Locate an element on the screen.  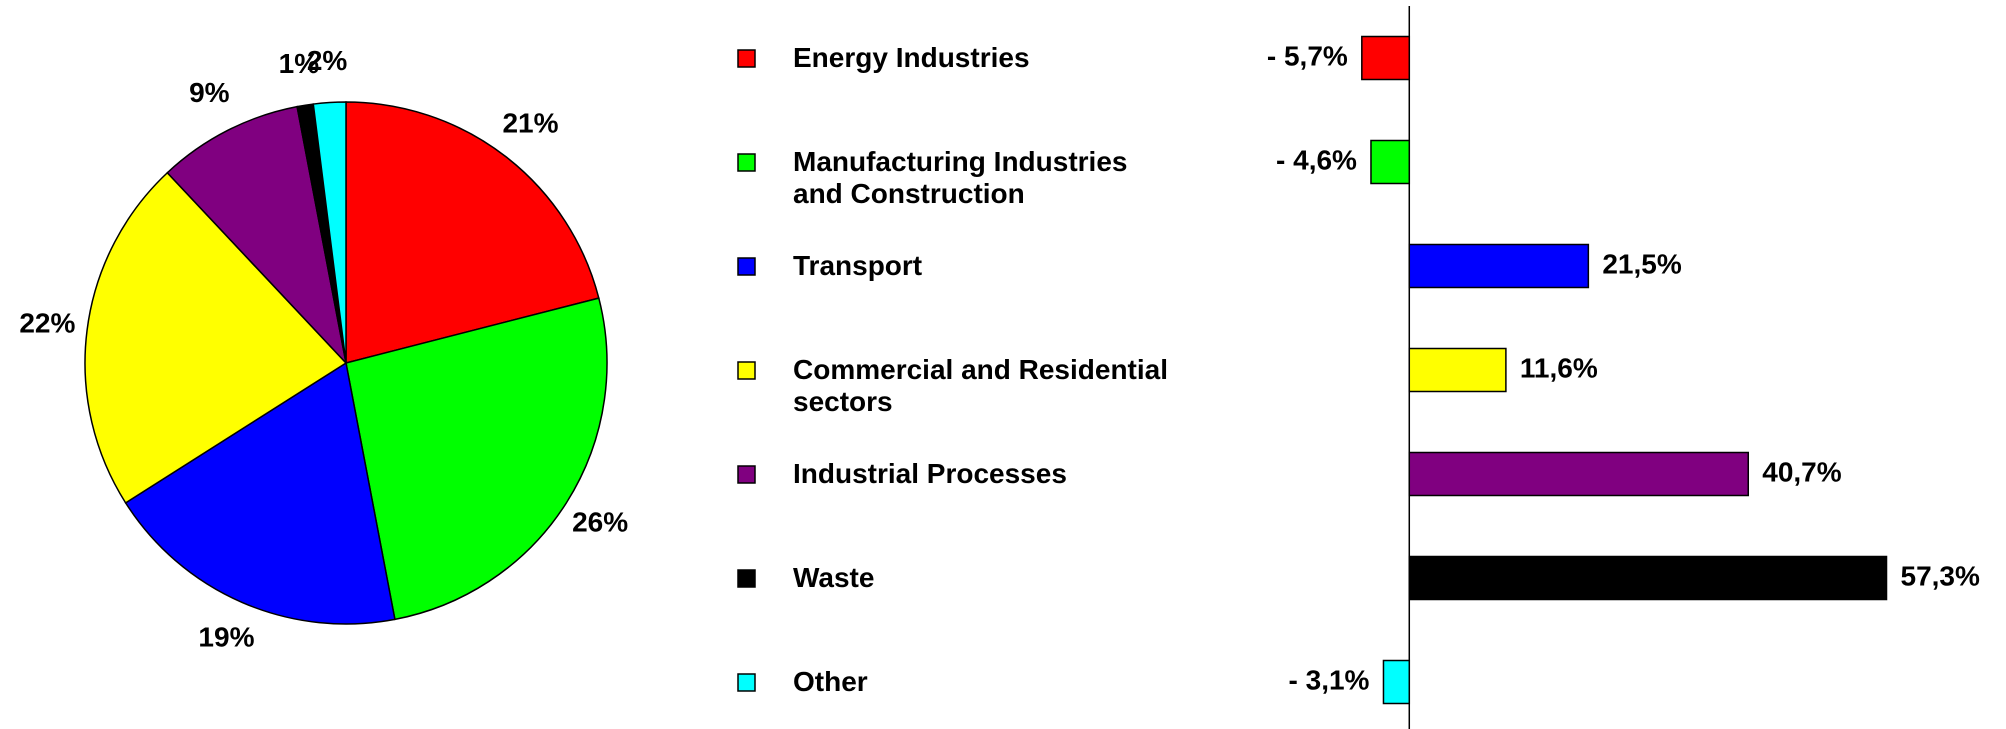
legend-label: Industrial Processes is located at coordinates (930, 473).